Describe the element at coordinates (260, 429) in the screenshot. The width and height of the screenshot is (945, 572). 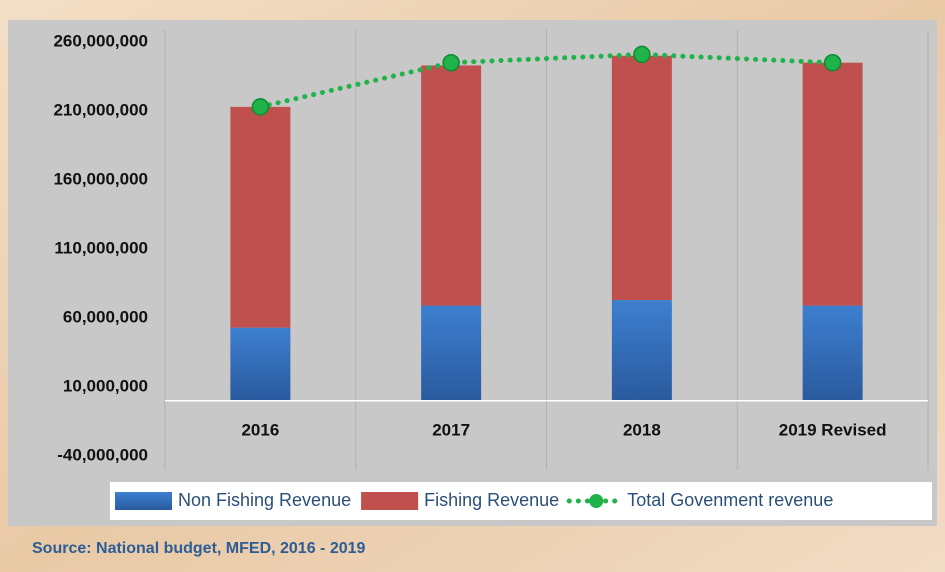
I see `x-tick-label: 2016` at that location.